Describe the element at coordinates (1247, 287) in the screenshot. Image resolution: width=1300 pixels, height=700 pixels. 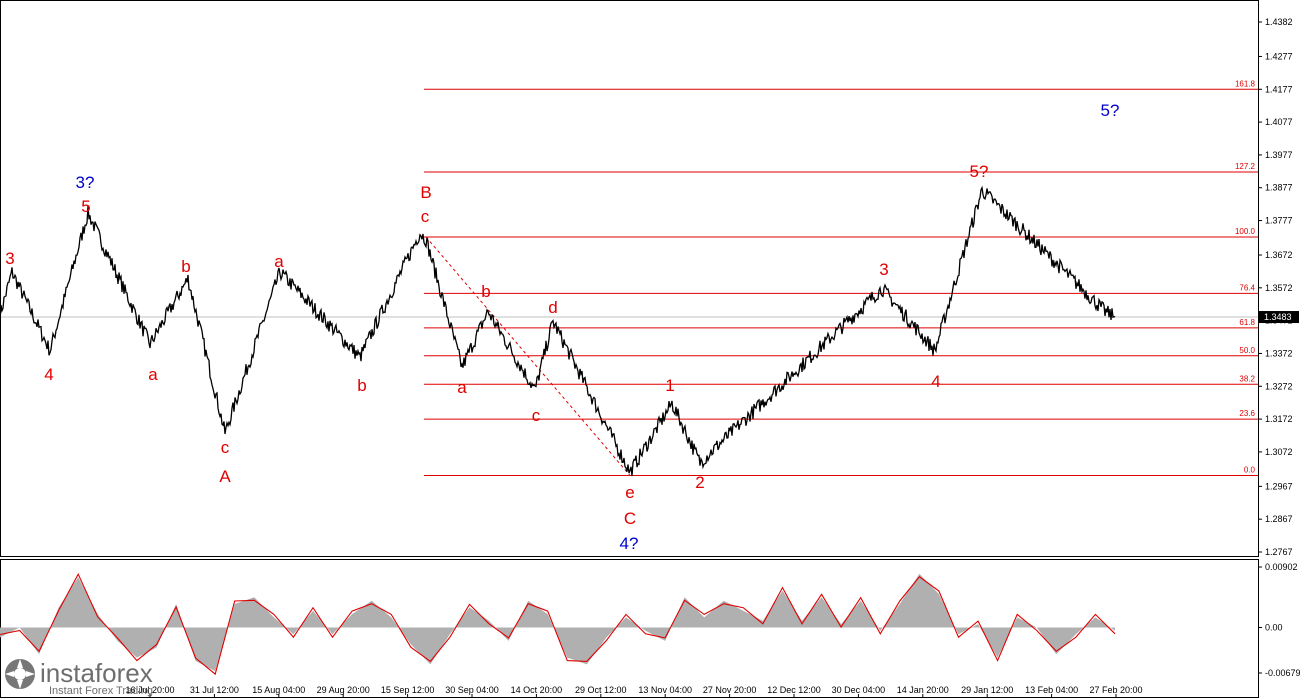
I see `fib-level-label: 76.4` at that location.